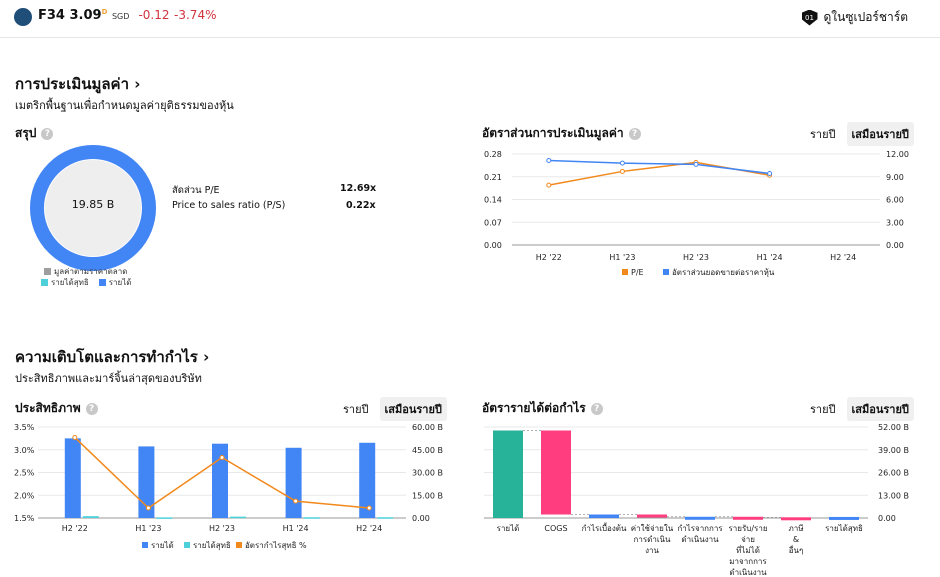 The width and height of the screenshot is (940, 577). What do you see at coordinates (748, 561) in the screenshot?
I see `x-tick-label: มาจากการ` at bounding box center [748, 561].